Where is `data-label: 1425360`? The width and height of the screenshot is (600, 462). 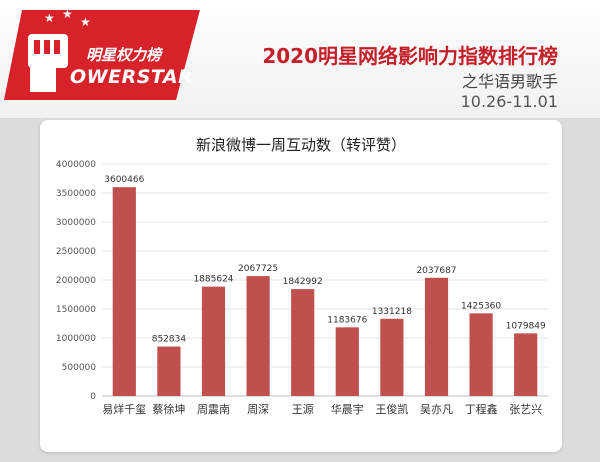 data-label: 1425360 is located at coordinates (481, 306).